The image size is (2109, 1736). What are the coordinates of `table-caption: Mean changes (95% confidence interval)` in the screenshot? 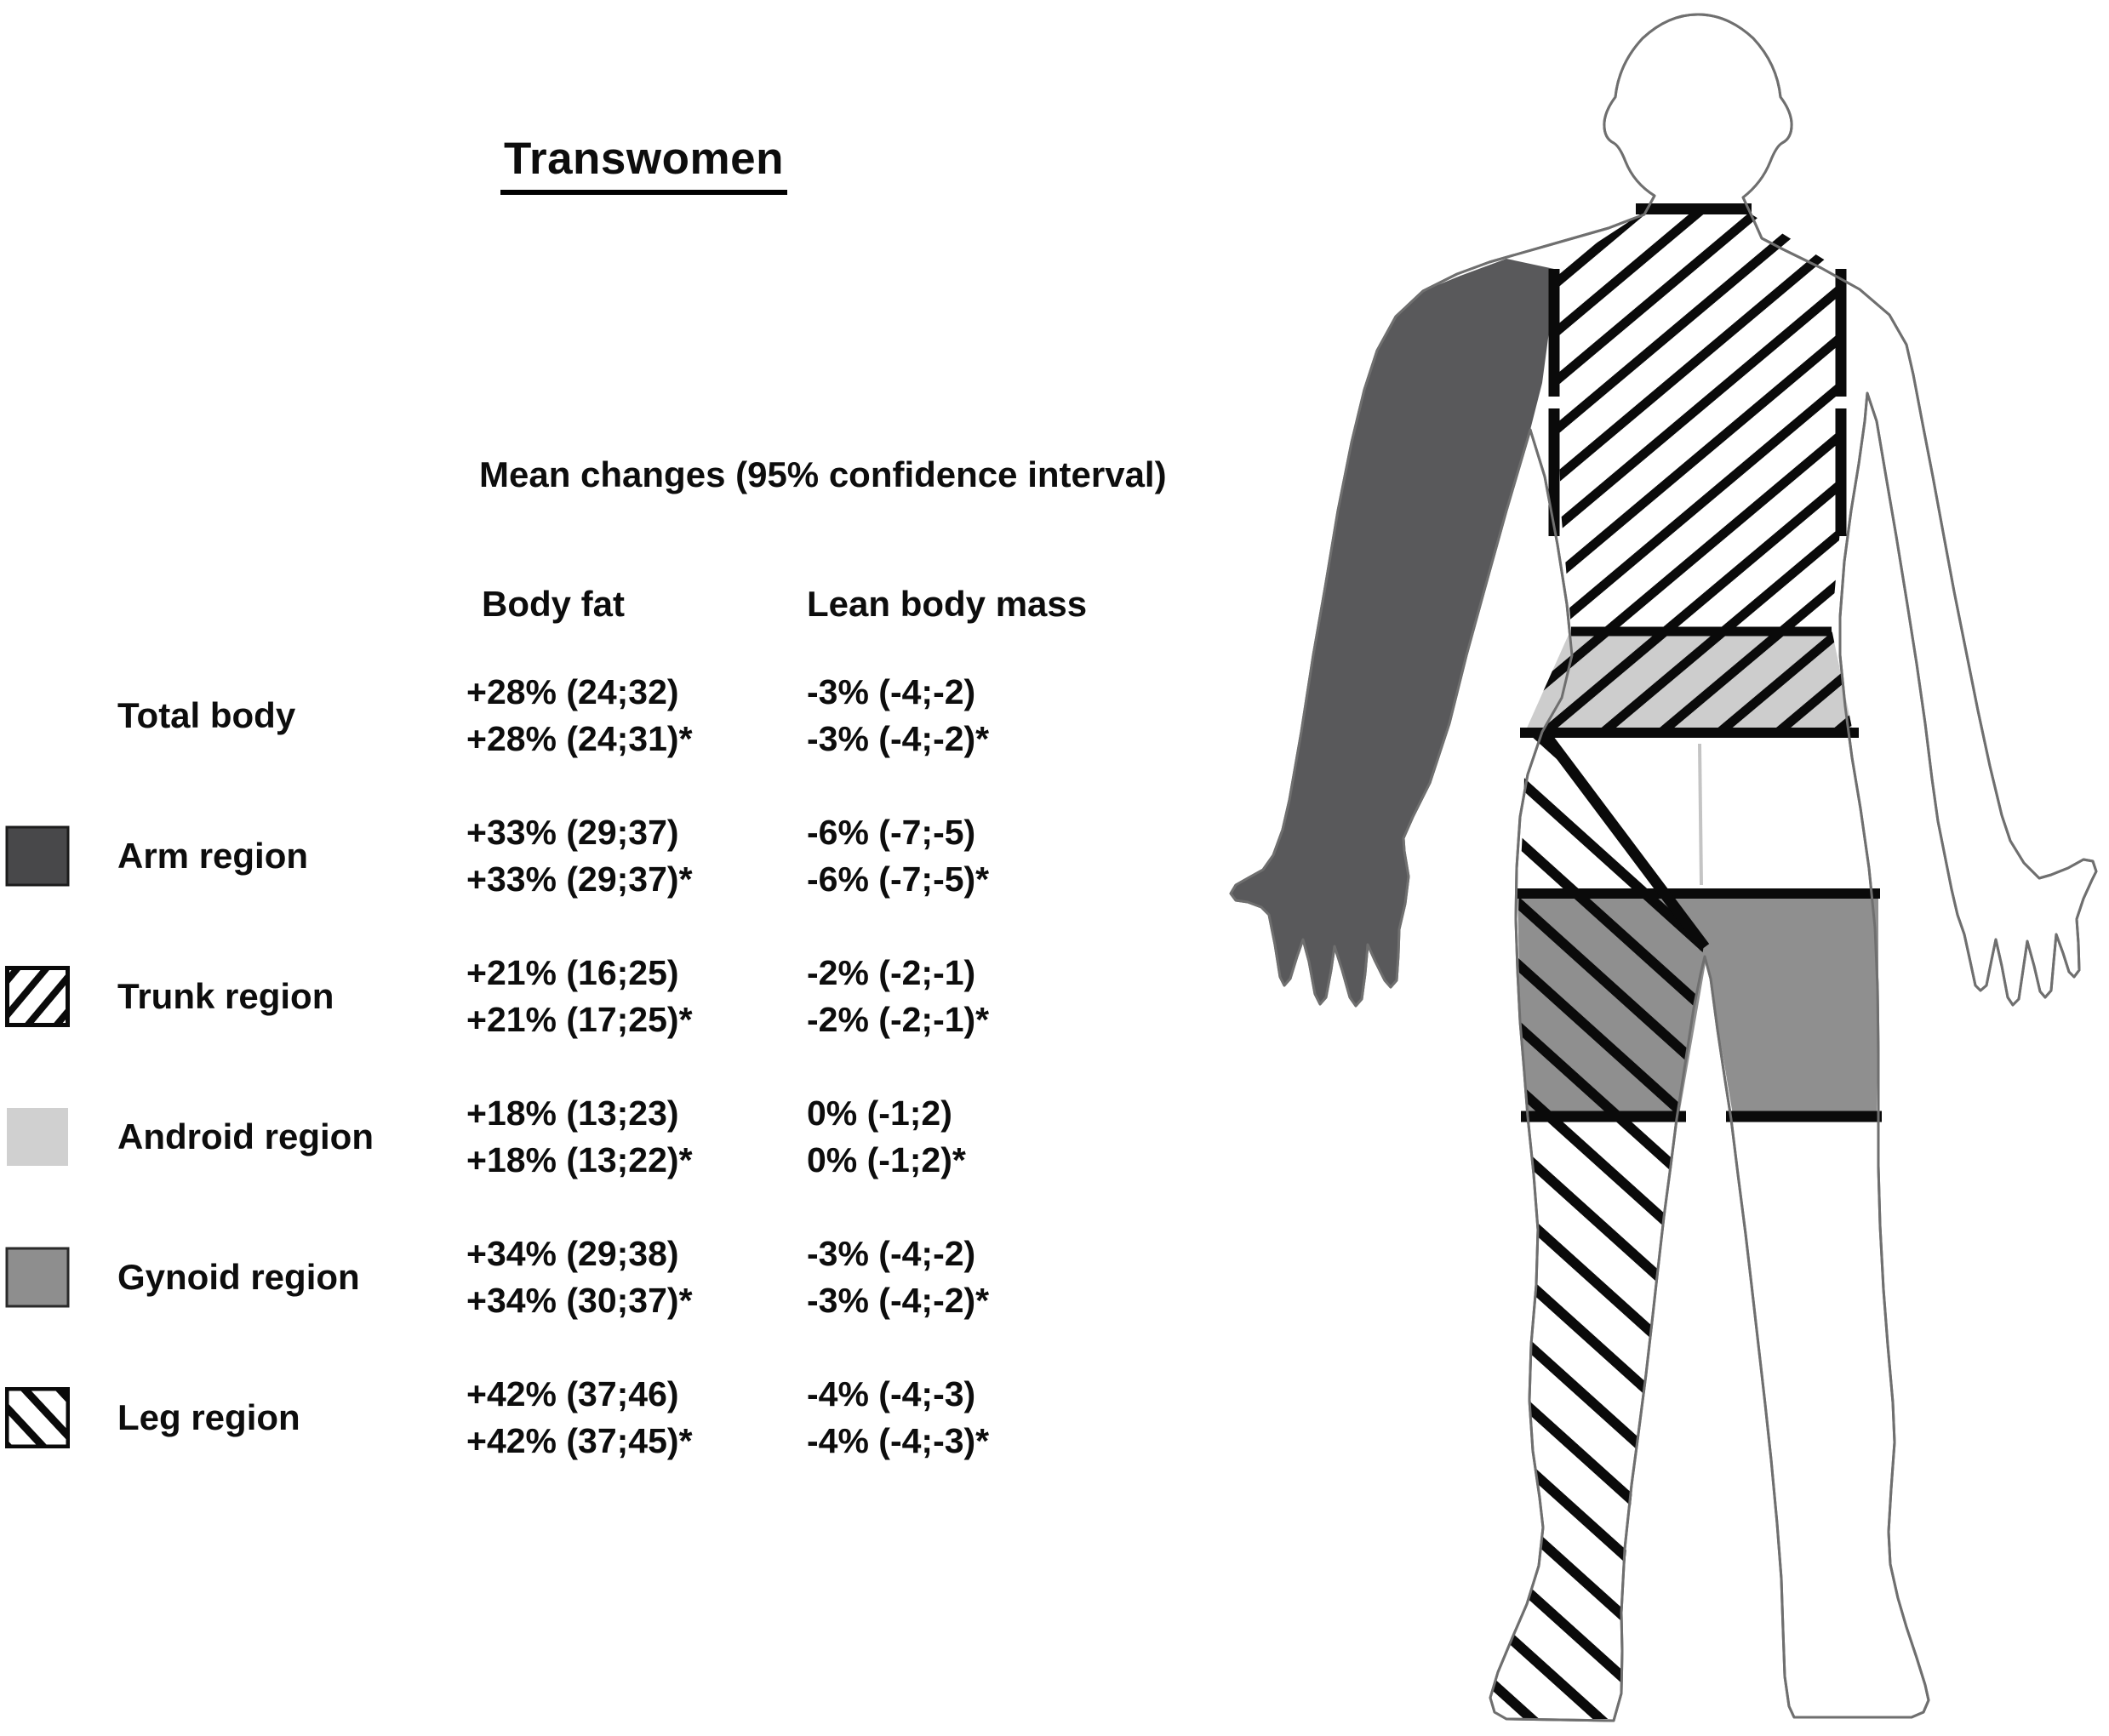 It's located at (823, 474).